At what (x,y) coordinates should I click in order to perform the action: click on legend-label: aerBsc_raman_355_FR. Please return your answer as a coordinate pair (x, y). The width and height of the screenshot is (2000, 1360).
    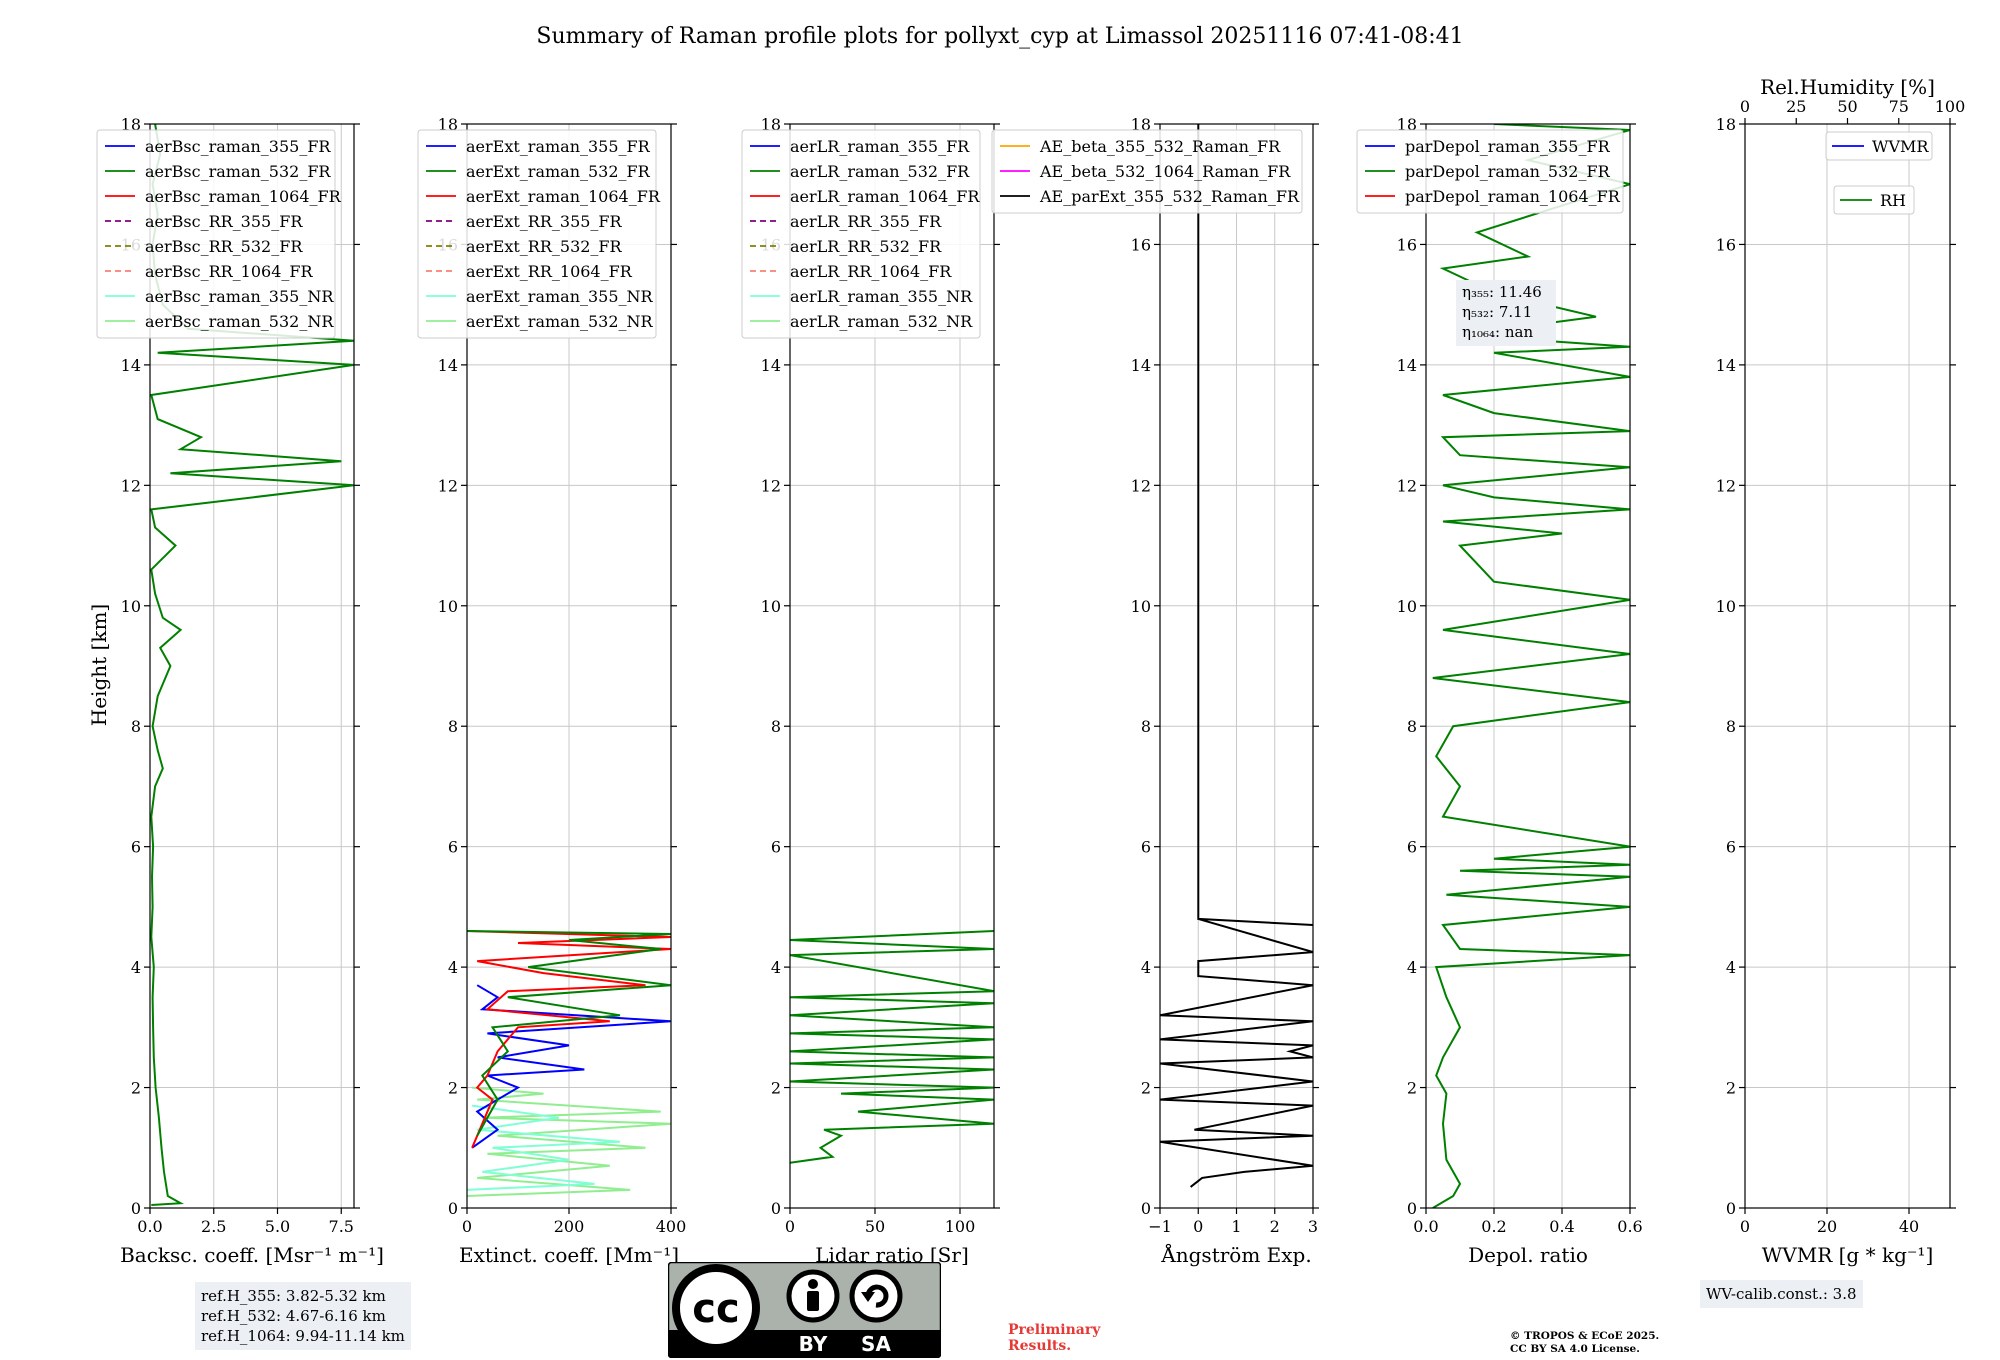
    Looking at the image, I should click on (238, 146).